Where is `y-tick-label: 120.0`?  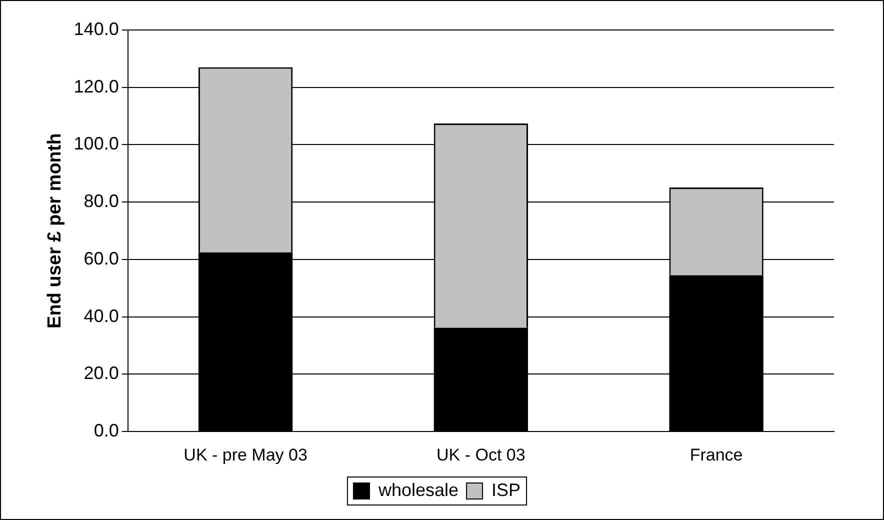 y-tick-label: 120.0 is located at coordinates (96, 86).